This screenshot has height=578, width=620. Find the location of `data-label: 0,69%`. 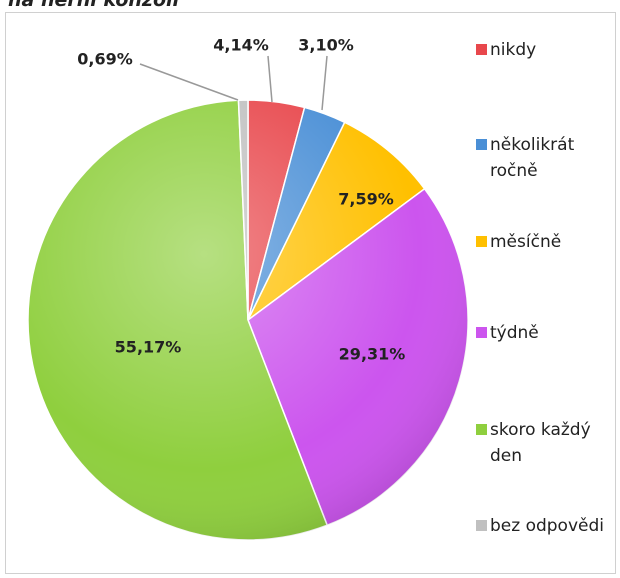

data-label: 0,69% is located at coordinates (105, 59).